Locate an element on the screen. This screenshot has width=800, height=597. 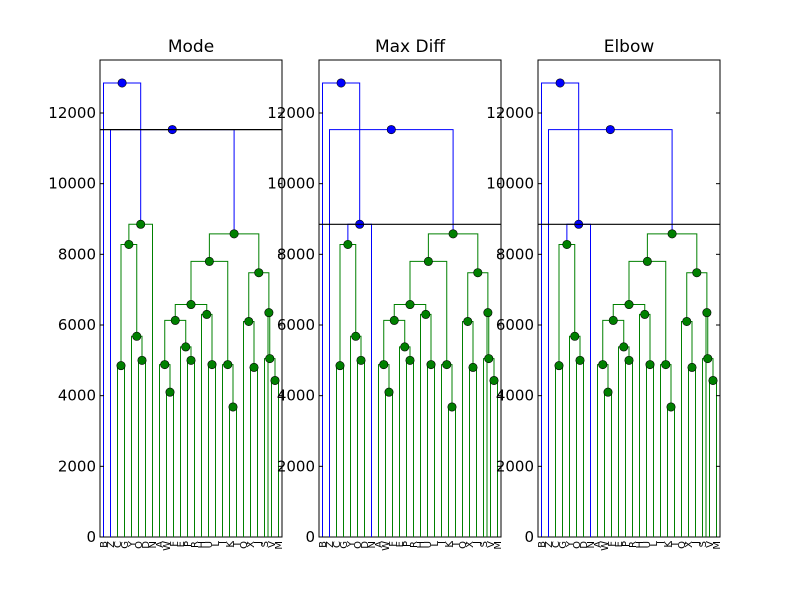
panel-title-elbow: Elbow is located at coordinates (629, 47).